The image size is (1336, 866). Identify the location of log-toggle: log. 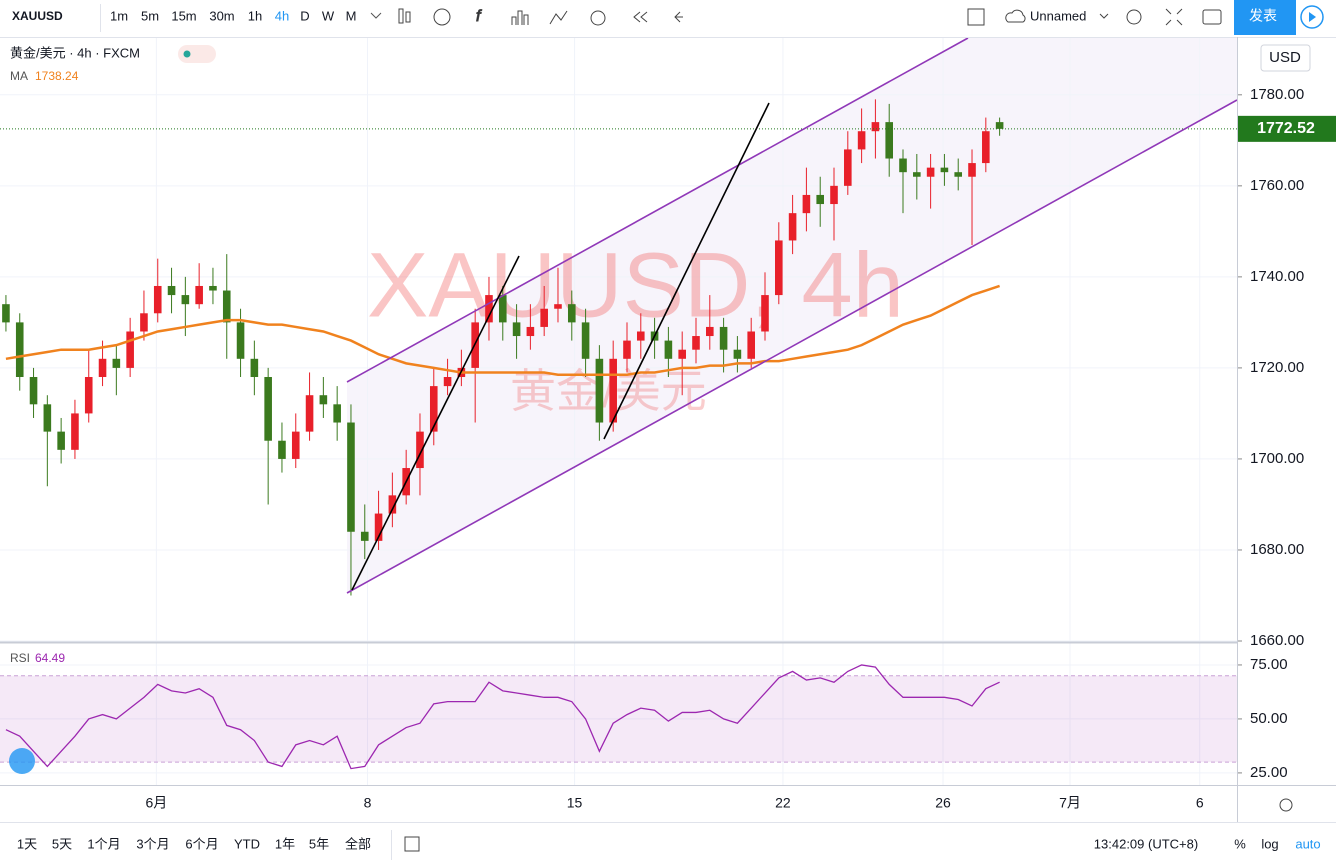
(1269, 843).